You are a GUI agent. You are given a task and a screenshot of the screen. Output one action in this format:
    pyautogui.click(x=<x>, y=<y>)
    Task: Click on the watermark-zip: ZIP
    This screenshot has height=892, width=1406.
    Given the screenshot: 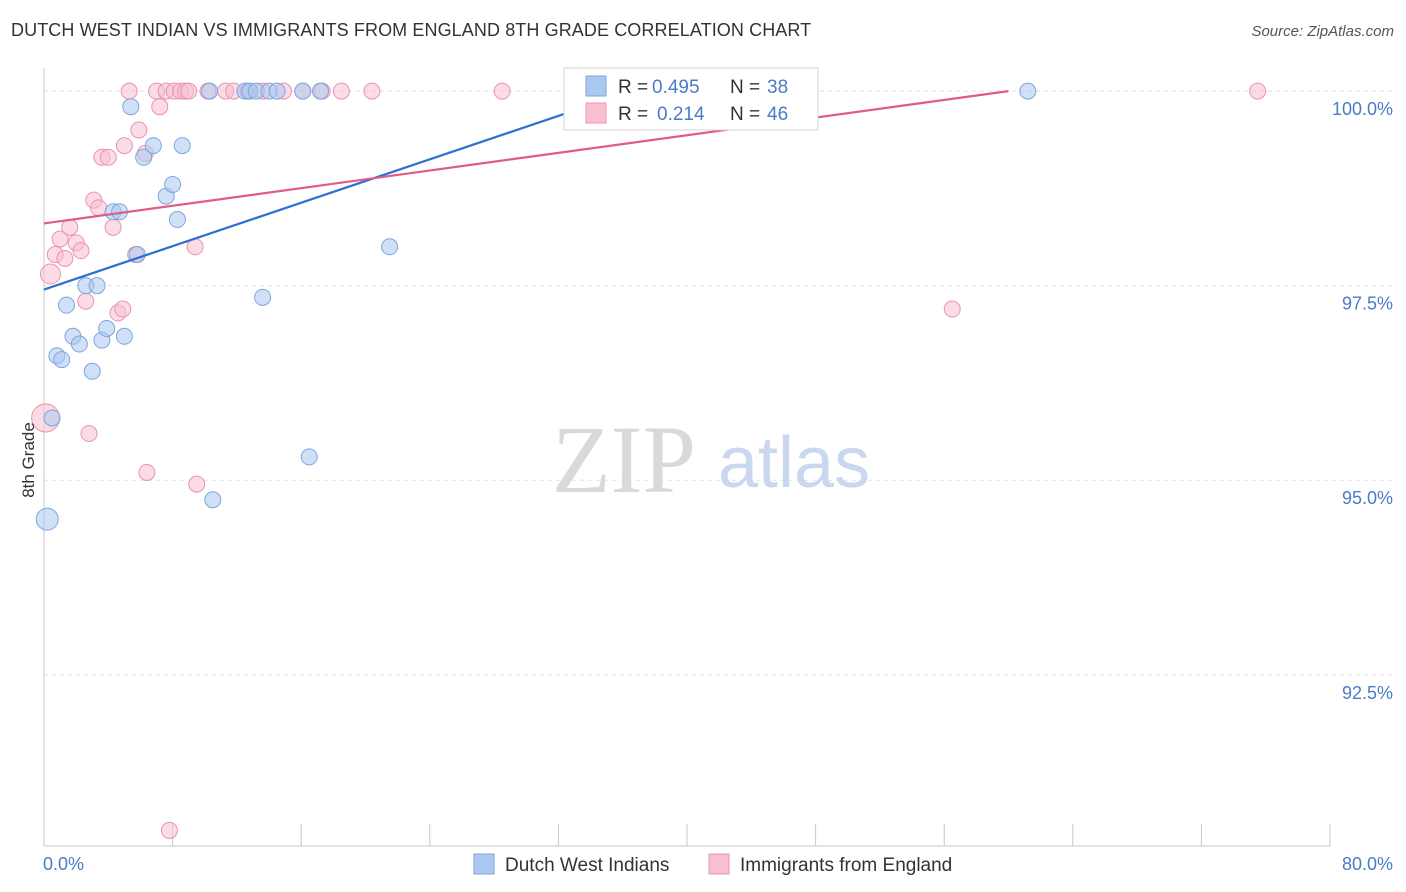 What is the action you would take?
    pyautogui.click(x=624, y=459)
    